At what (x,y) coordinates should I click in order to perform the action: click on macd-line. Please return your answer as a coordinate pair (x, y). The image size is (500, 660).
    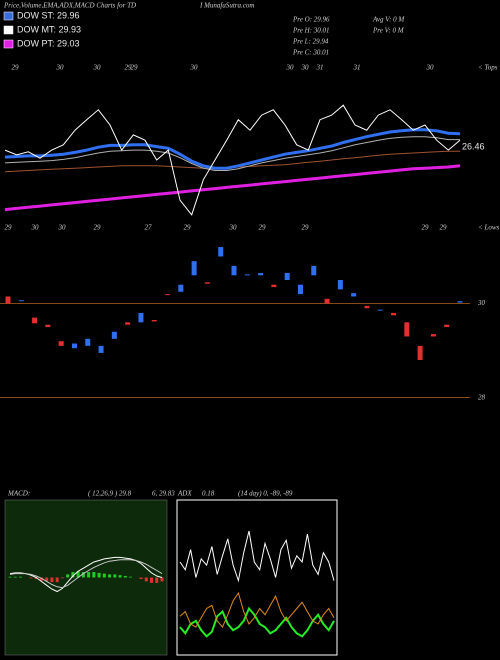
    Looking at the image, I should click on (86, 574).